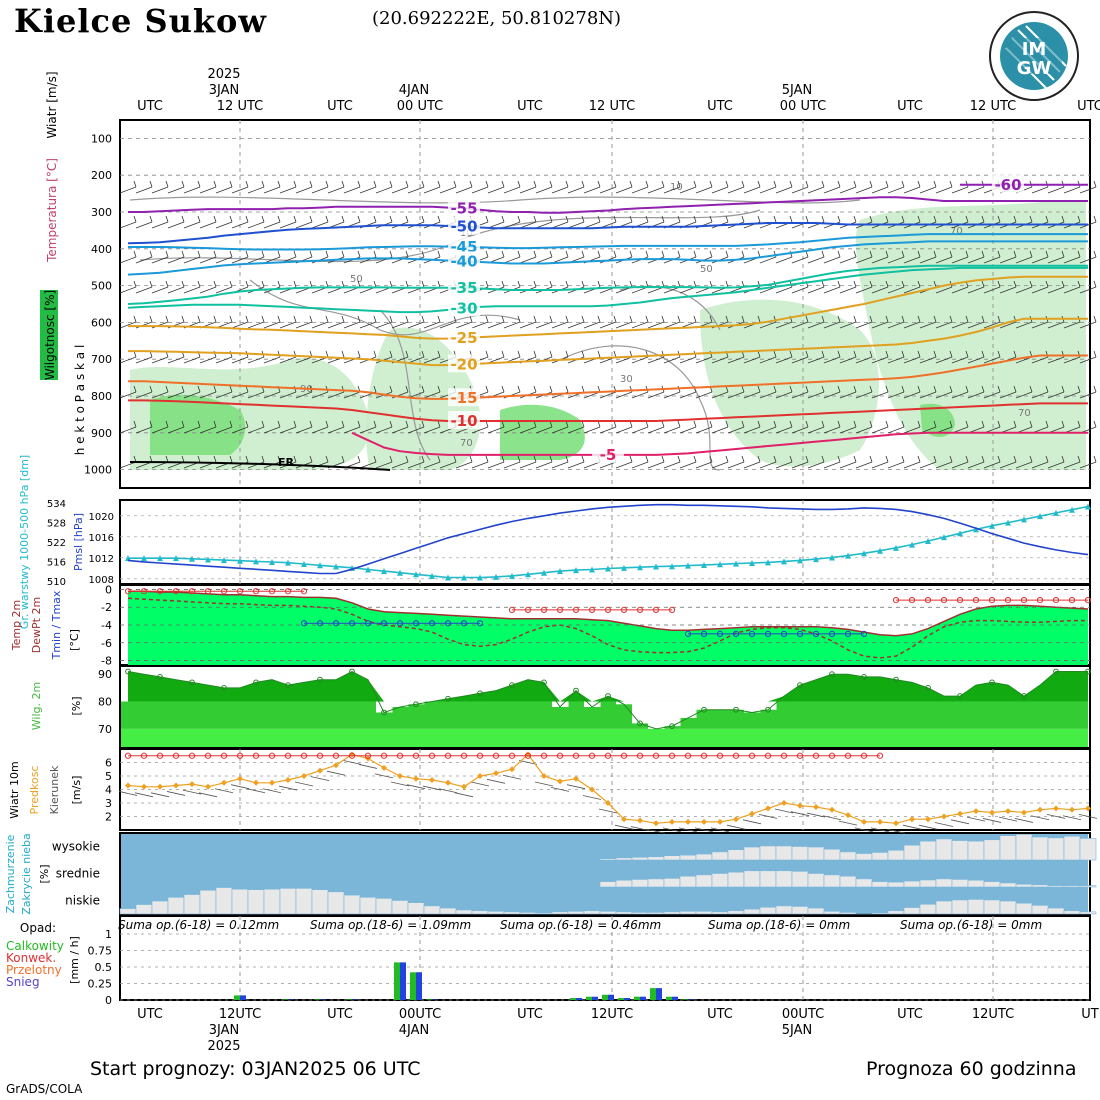 Image resolution: width=1100 pixels, height=1100 pixels. Describe the element at coordinates (34, 790) in the screenshot. I see `speed-side-label: Predkosc` at that location.